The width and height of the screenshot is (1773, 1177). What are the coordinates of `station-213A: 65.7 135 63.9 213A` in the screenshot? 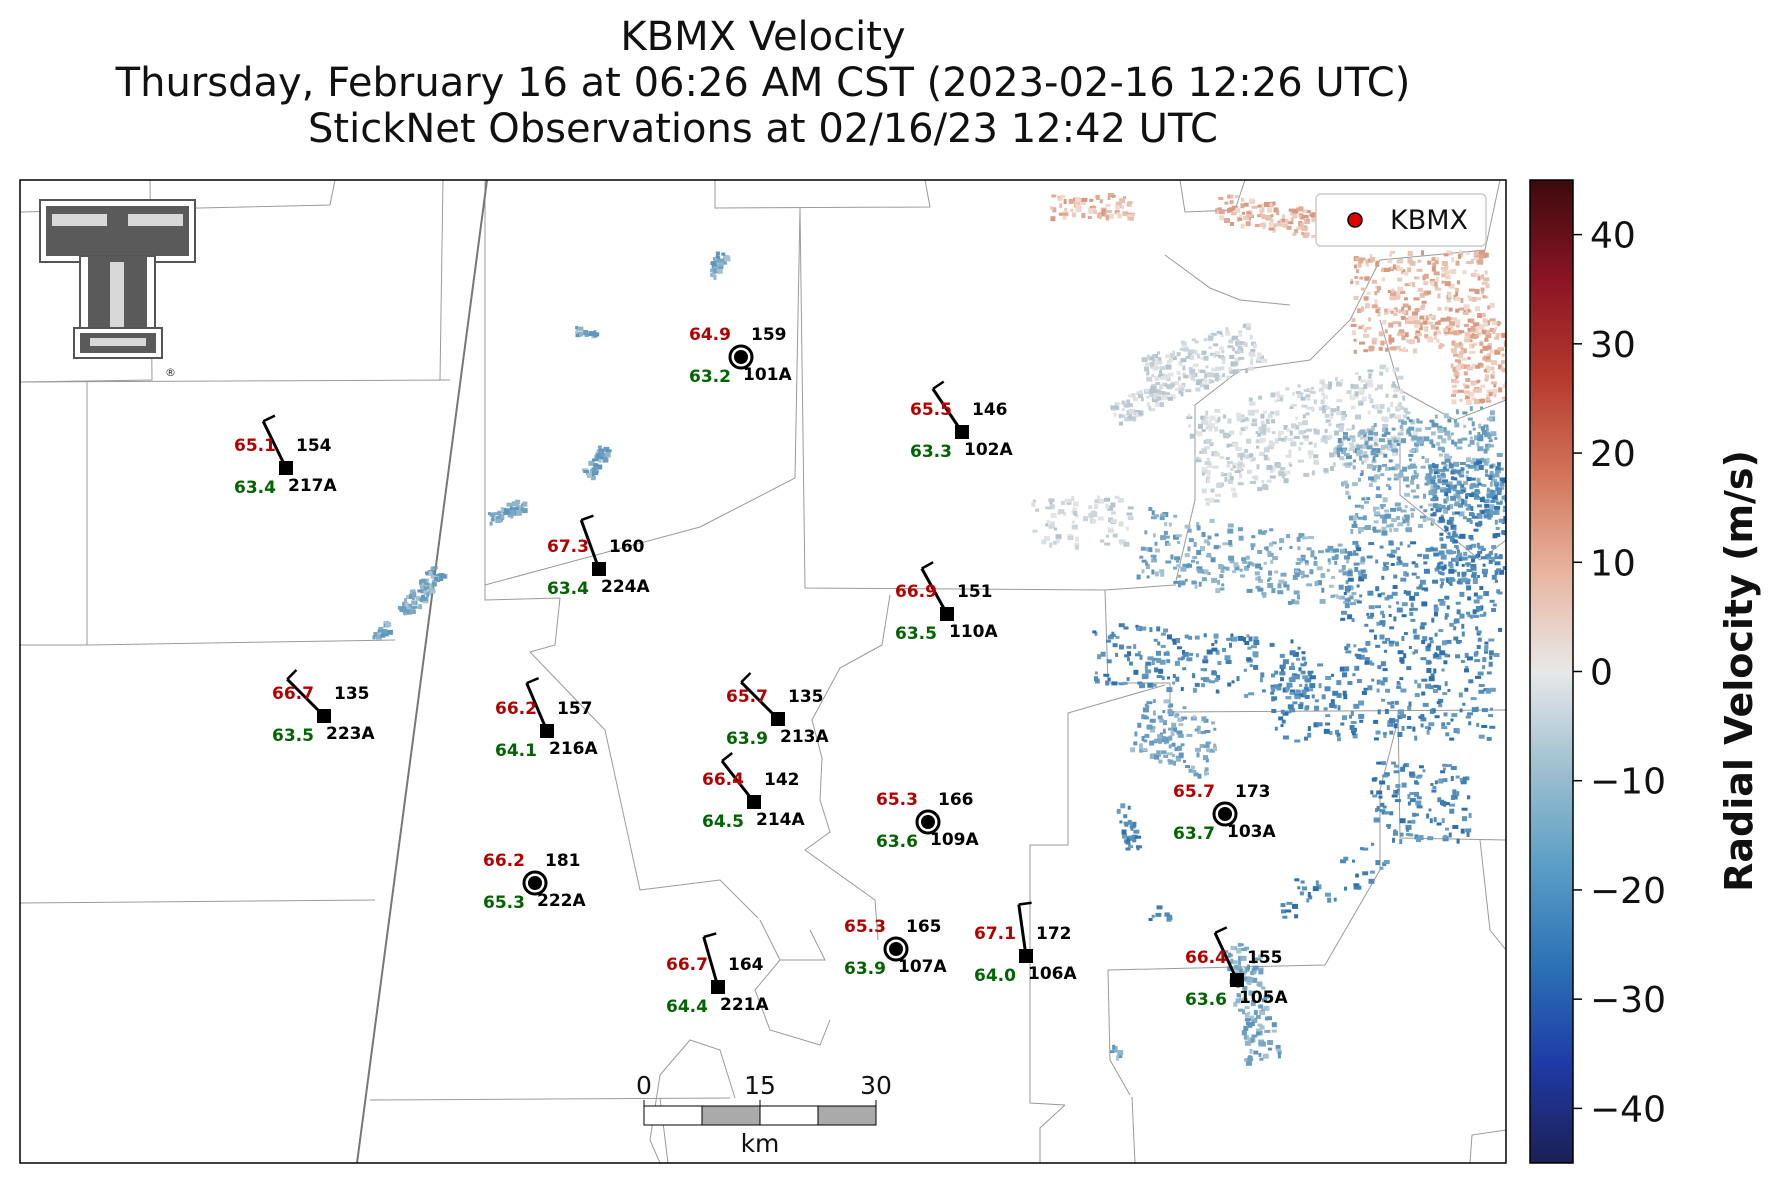 It's located at (777, 710).